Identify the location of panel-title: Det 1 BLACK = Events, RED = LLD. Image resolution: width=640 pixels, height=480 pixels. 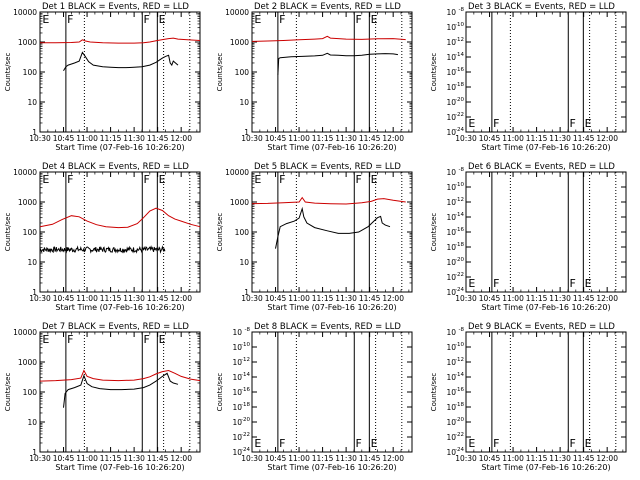
(115, 7).